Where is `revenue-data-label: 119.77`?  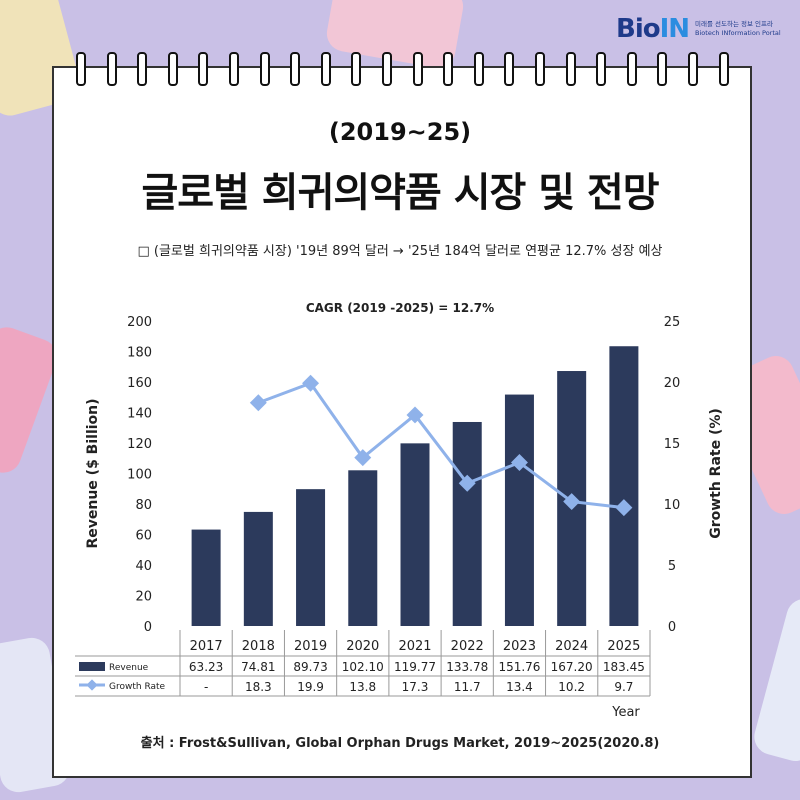 revenue-data-label: 119.77 is located at coordinates (415, 667).